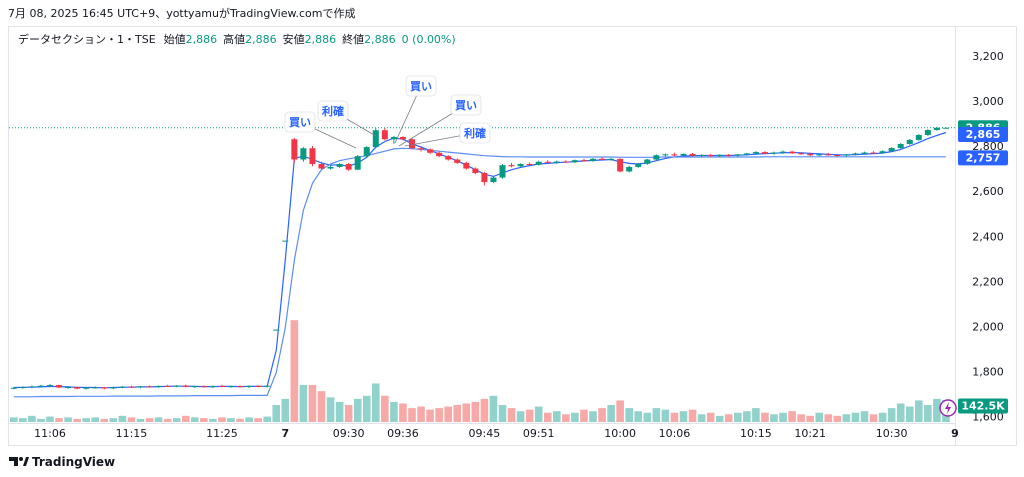 The image size is (1024, 477). I want to click on x-tick-label: 10:15, so click(756, 433).